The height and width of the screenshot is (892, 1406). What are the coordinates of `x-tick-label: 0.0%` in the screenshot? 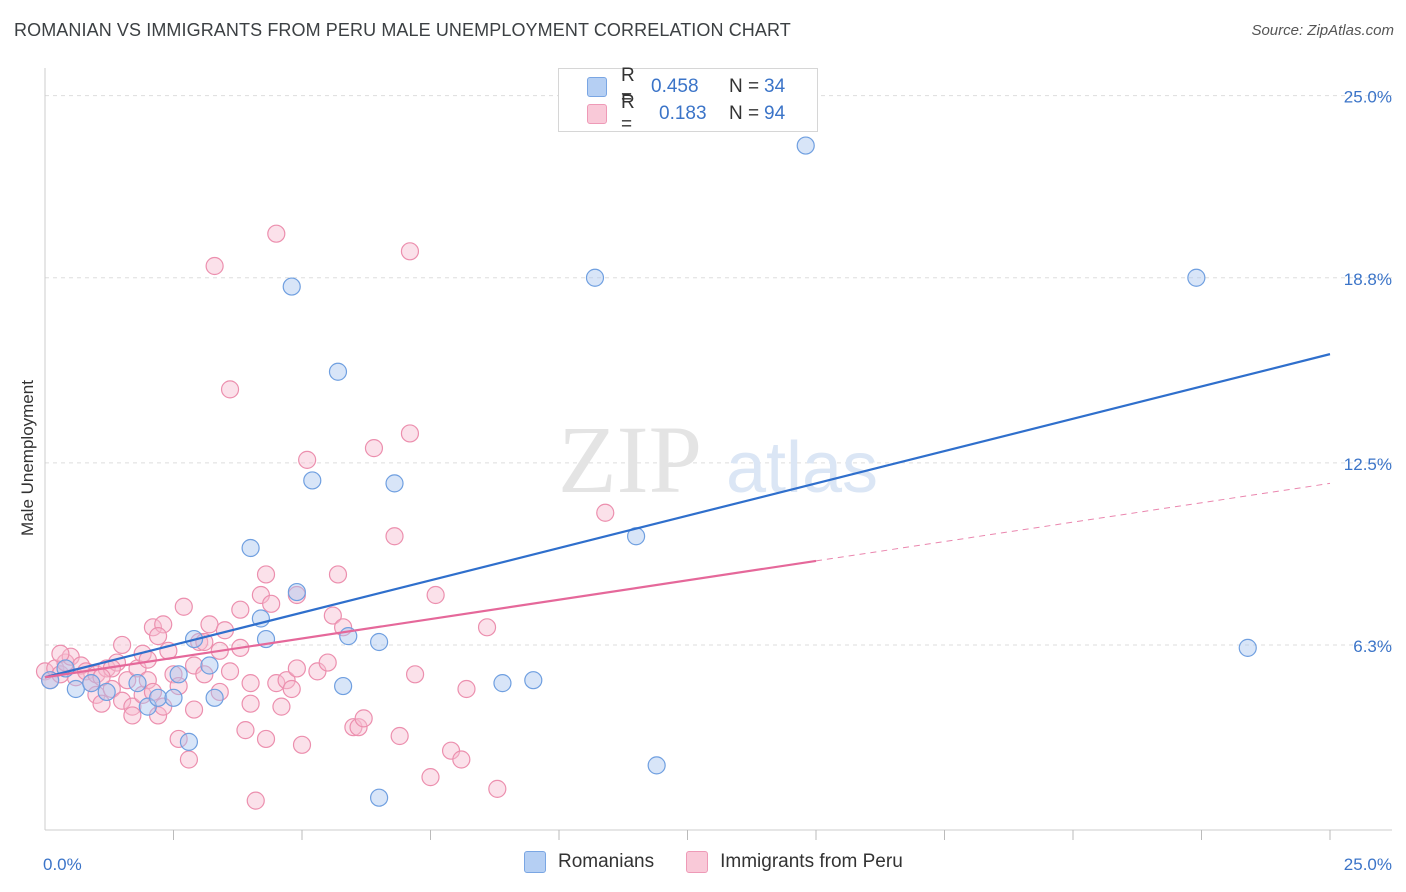 It's located at (62, 864).